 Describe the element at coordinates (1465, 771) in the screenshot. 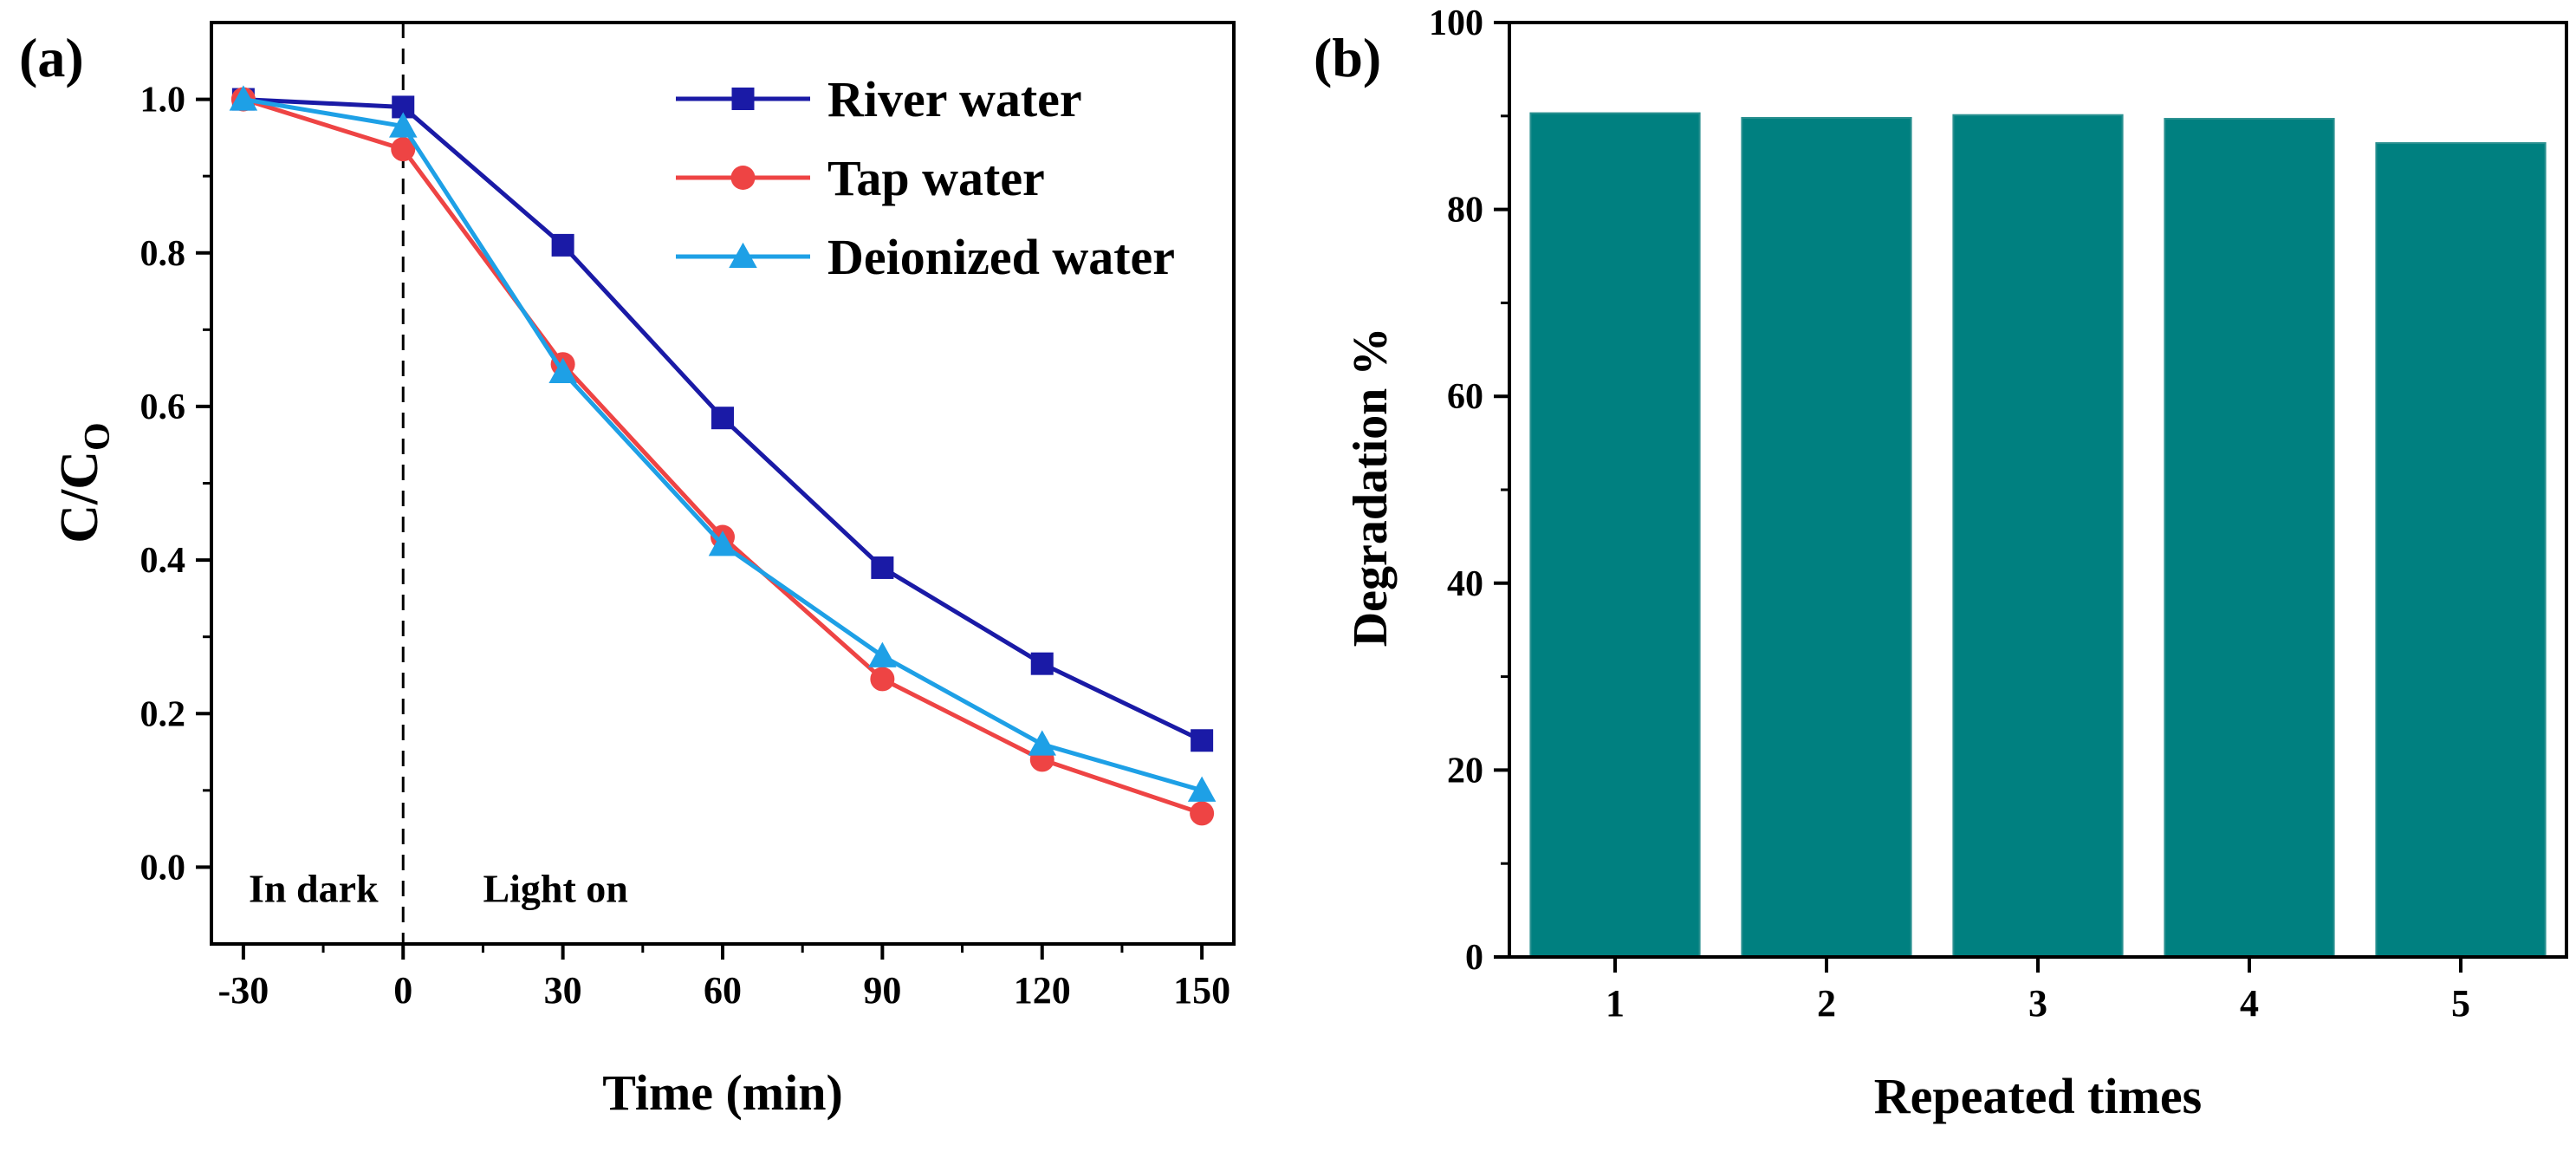

I see `y-tick-label: 20` at that location.